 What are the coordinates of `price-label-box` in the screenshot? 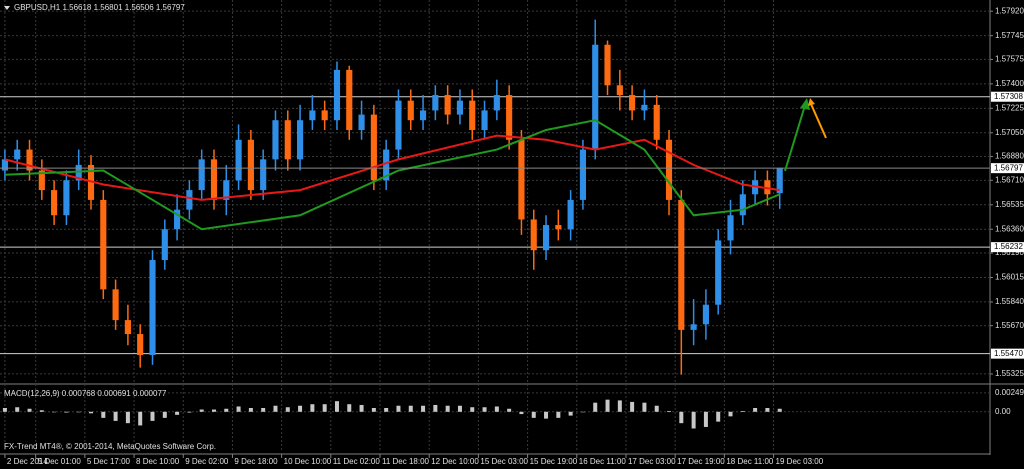 It's located at (1007, 168).